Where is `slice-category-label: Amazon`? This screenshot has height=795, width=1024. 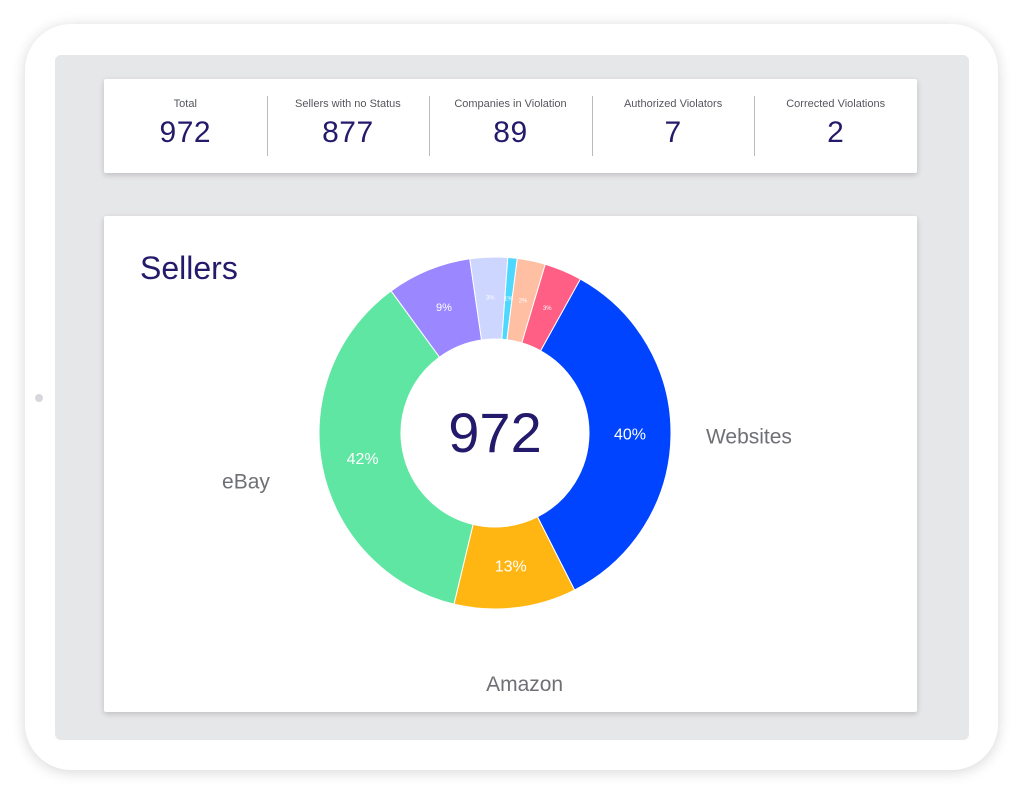
slice-category-label: Amazon is located at coordinates (524, 684).